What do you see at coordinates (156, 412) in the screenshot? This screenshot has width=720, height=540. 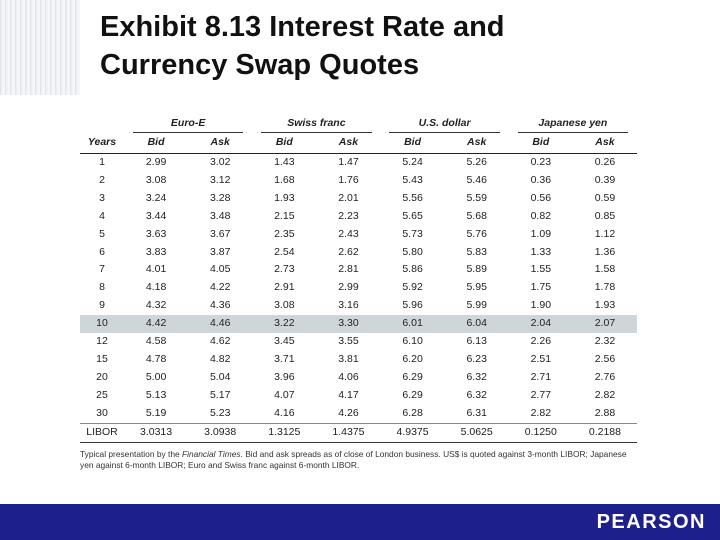 I see `table-cell: 5.19` at bounding box center [156, 412].